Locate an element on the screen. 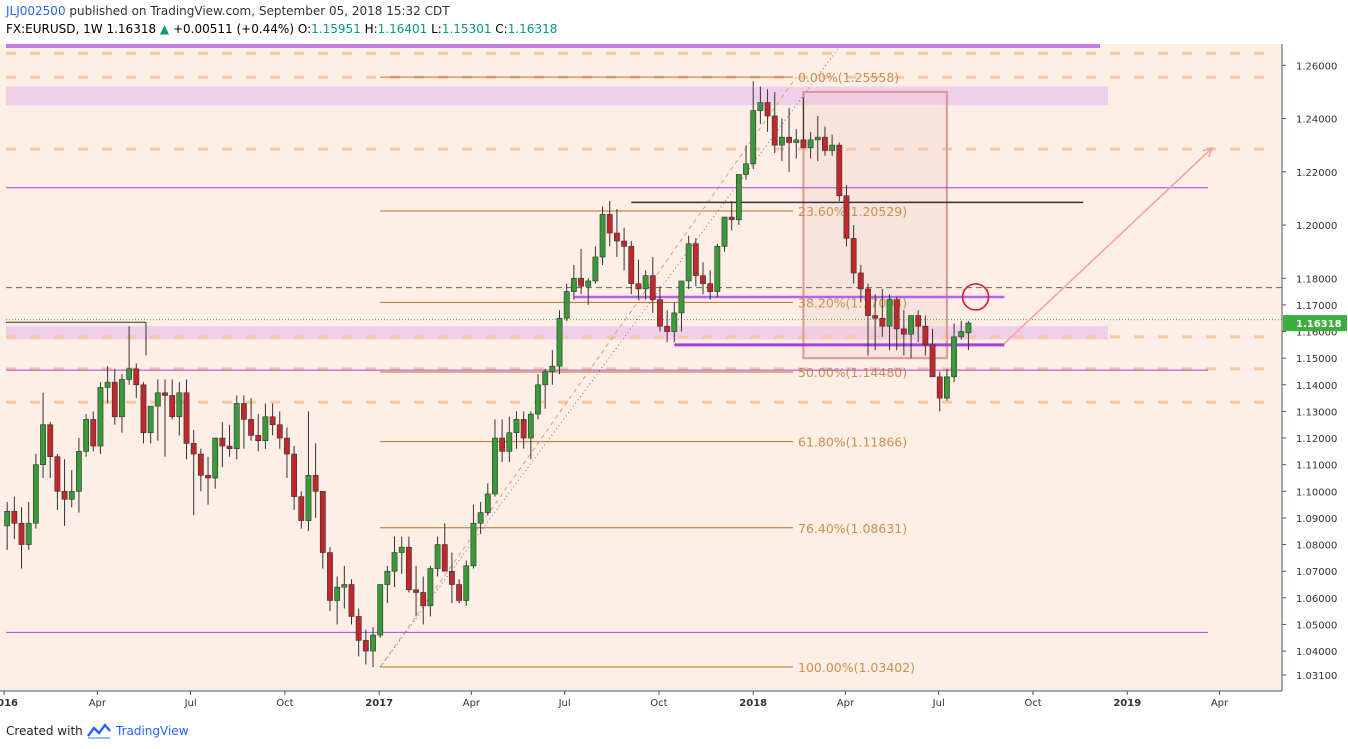 This screenshot has width=1348, height=749. price-tick-label-2: 1.22000 is located at coordinates (1316, 173).